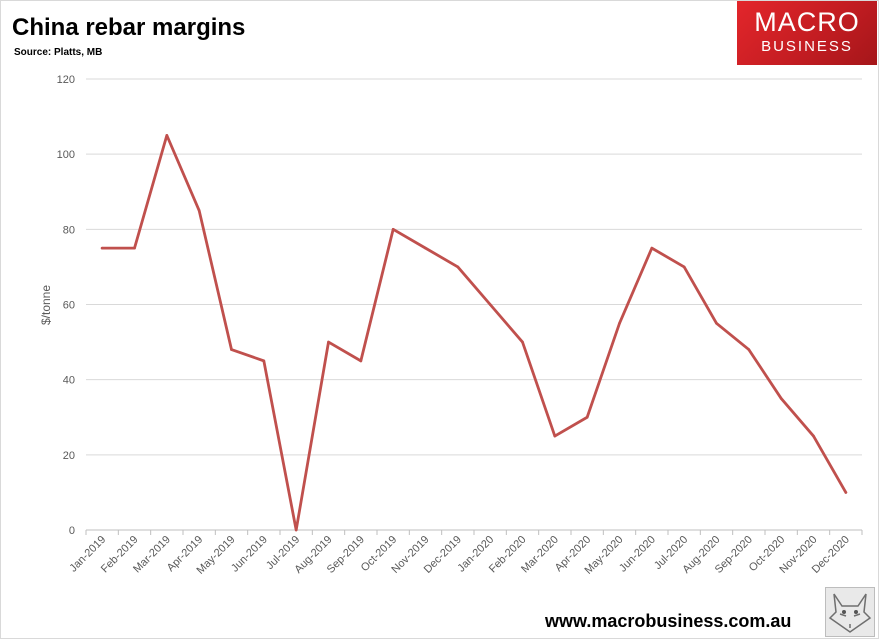 Image resolution: width=879 pixels, height=641 pixels. Describe the element at coordinates (58, 52) in the screenshot. I see `chart-source: Source: Platts, MB` at that location.